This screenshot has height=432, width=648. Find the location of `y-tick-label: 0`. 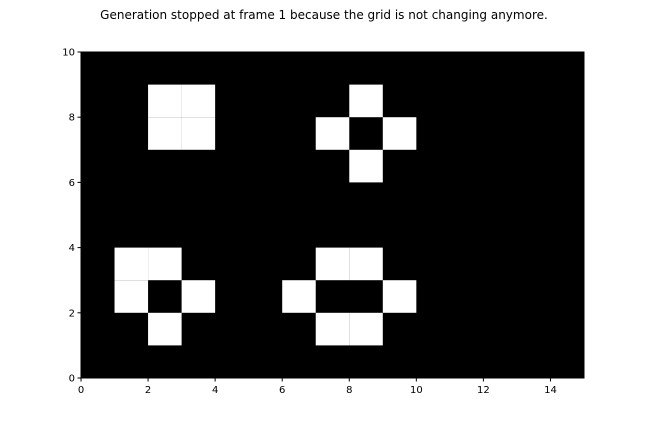

y-tick-label: 0 is located at coordinates (72, 379).